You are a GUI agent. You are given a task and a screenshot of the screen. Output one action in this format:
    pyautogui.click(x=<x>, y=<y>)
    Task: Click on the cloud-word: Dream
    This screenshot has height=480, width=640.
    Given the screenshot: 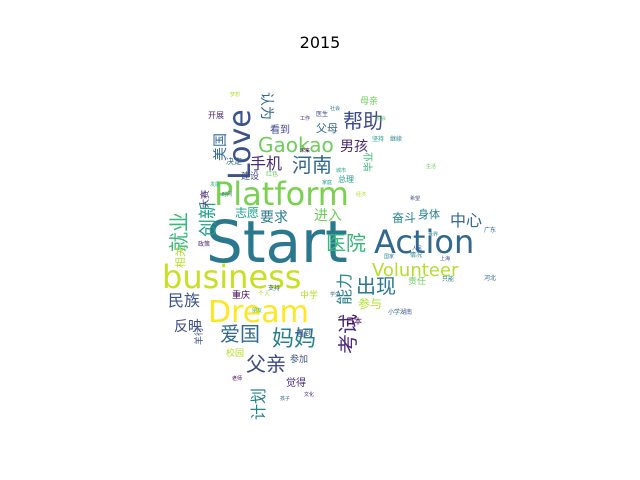 What is the action you would take?
    pyautogui.click(x=258, y=312)
    